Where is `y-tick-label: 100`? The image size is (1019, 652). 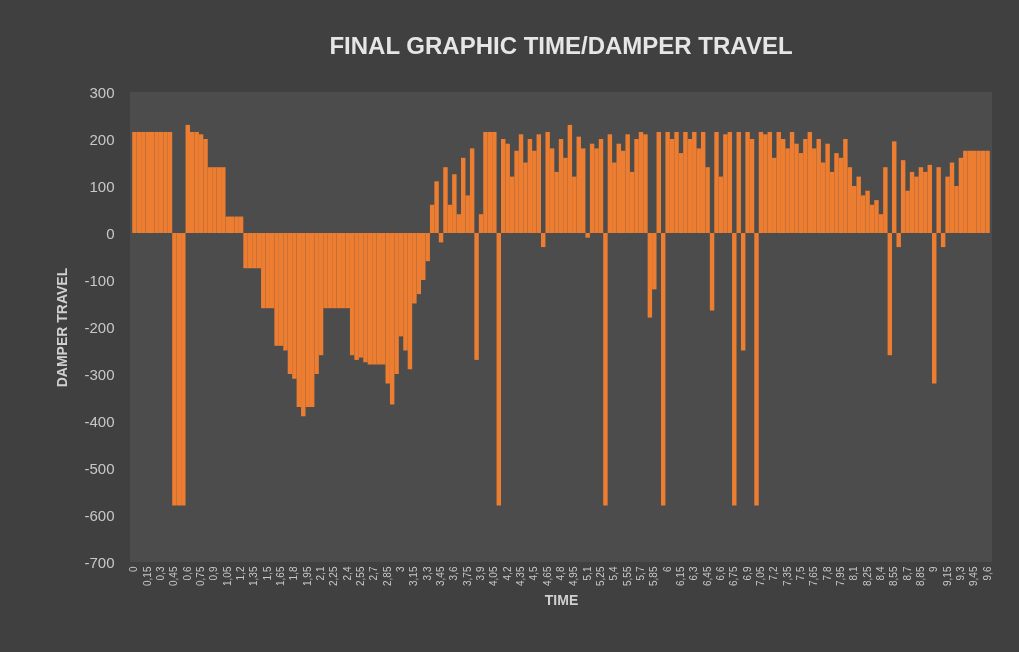 y-tick-label: 100 is located at coordinates (102, 186).